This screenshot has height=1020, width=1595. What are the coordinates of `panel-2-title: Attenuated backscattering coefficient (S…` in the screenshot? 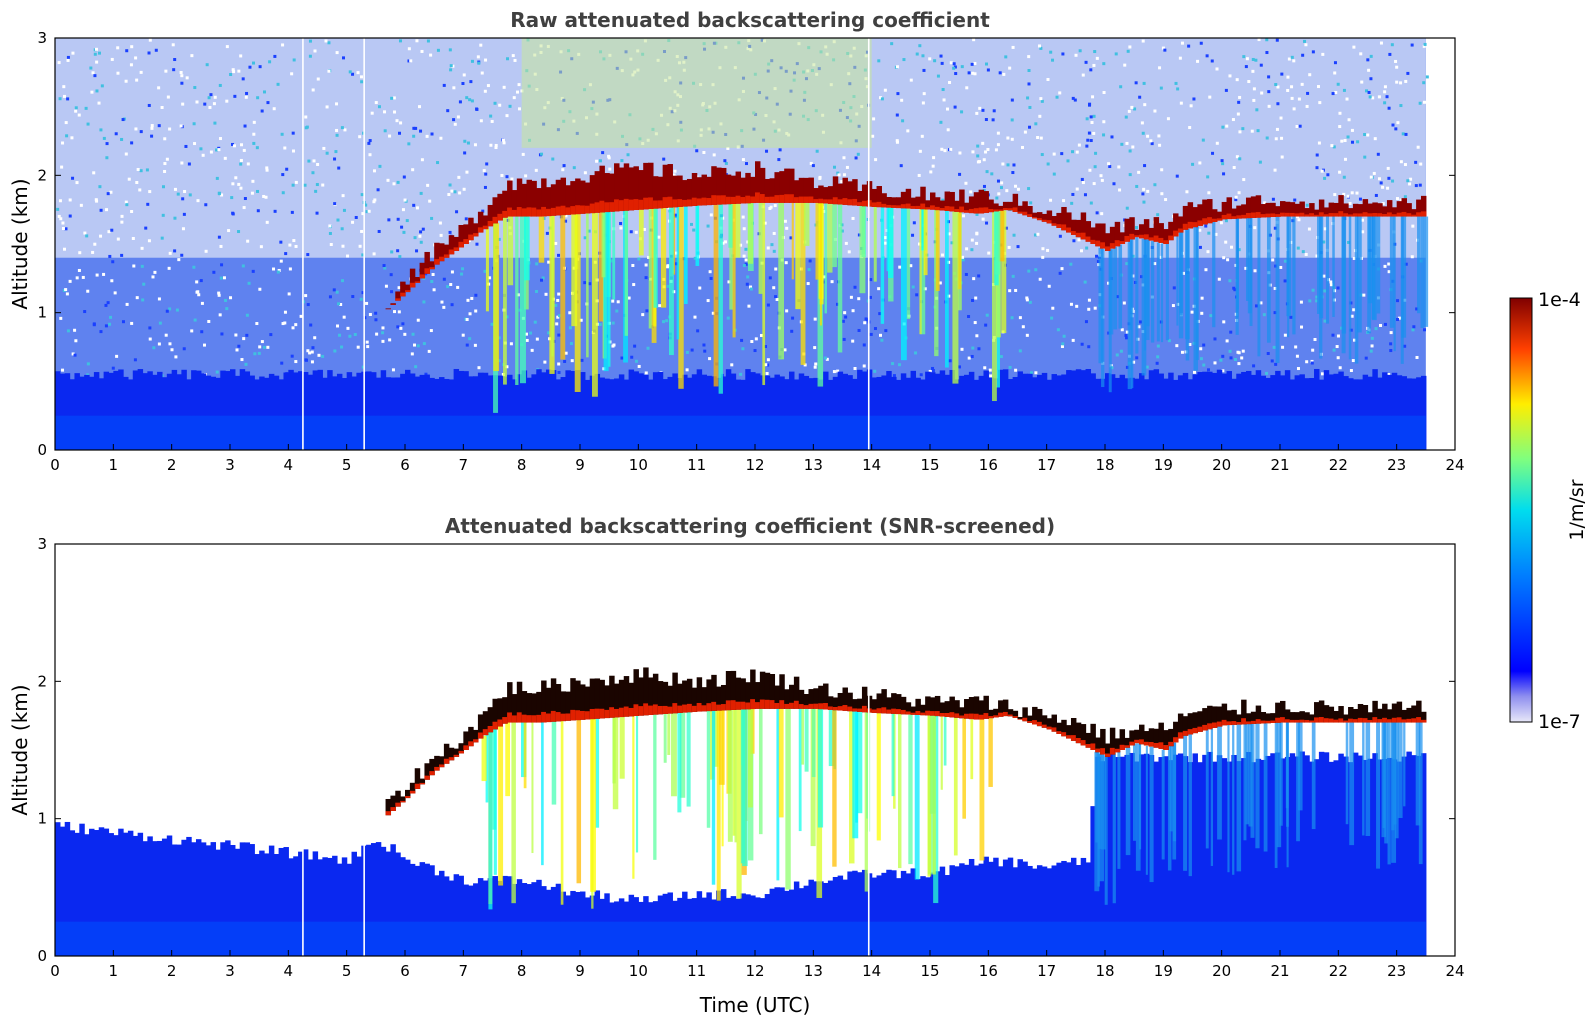 It's located at (750, 526).